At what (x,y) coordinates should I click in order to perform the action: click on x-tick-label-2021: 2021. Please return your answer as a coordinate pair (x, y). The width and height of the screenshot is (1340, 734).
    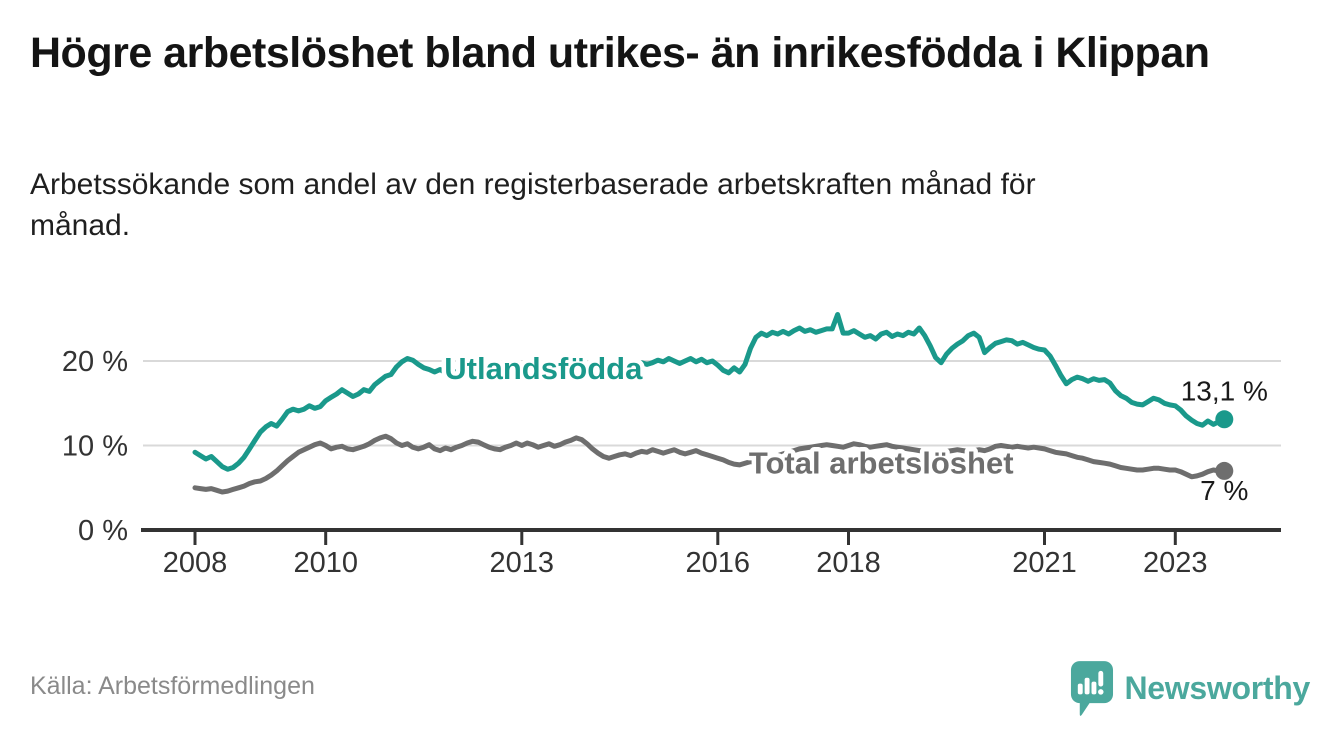
    Looking at the image, I should click on (1044, 563).